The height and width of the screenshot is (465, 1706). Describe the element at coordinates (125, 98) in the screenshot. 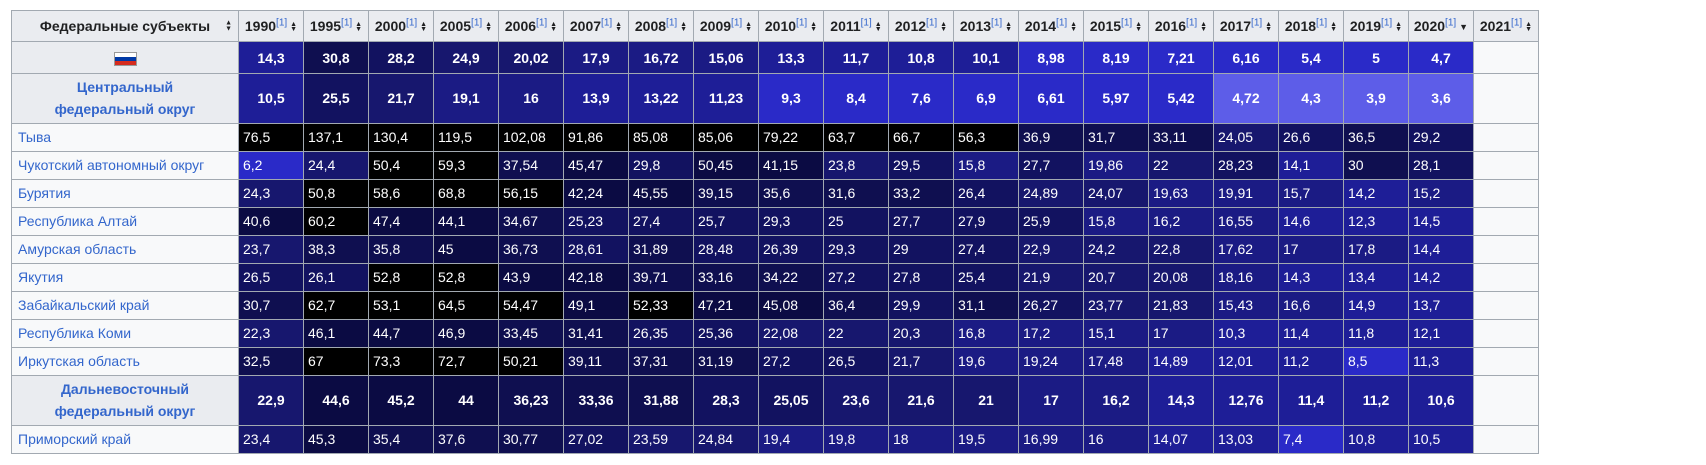

I see `district-link: Центральный федеральный округ` at that location.